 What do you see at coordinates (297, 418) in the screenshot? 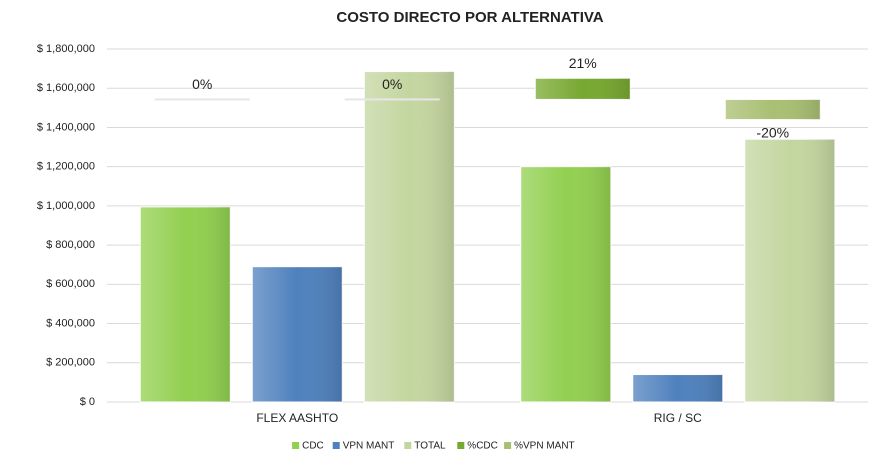
I see `x-tick-label: FLEX AASHTO` at bounding box center [297, 418].